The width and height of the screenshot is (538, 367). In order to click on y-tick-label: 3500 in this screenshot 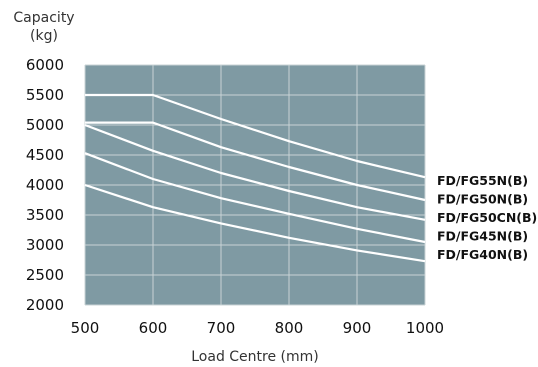, I will do `click(45, 215)`.